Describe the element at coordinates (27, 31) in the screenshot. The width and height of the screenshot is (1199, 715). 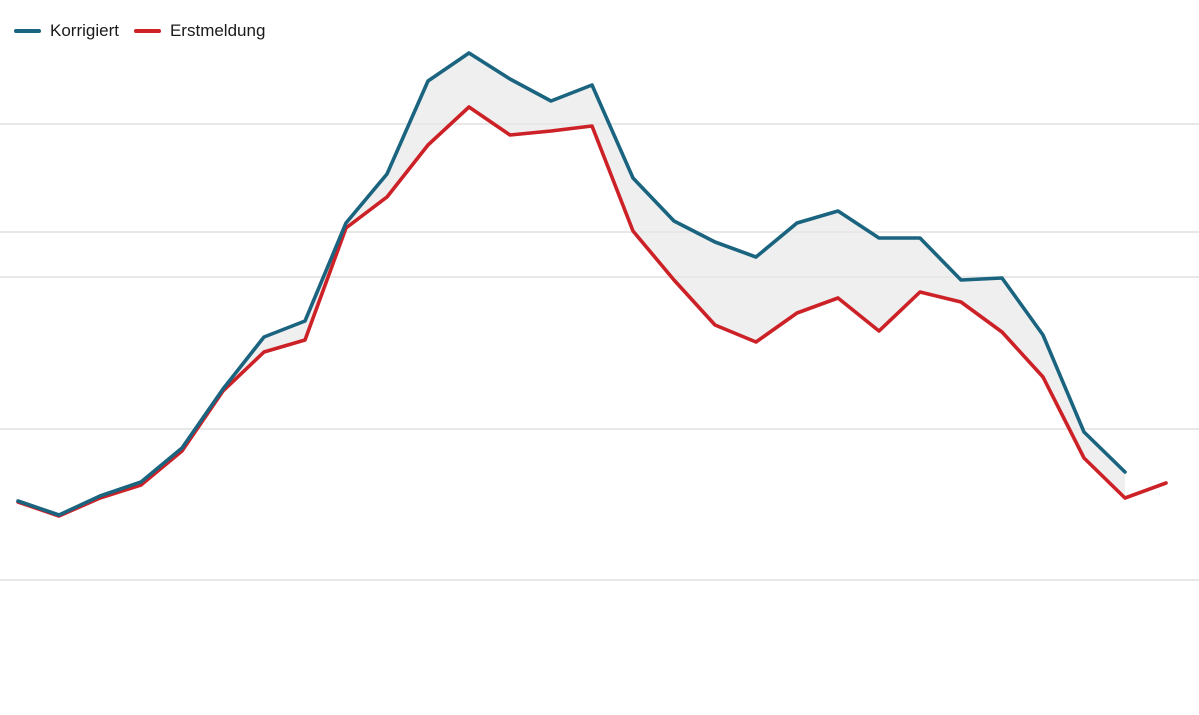
I see `korrigiert-line-swatch` at that location.